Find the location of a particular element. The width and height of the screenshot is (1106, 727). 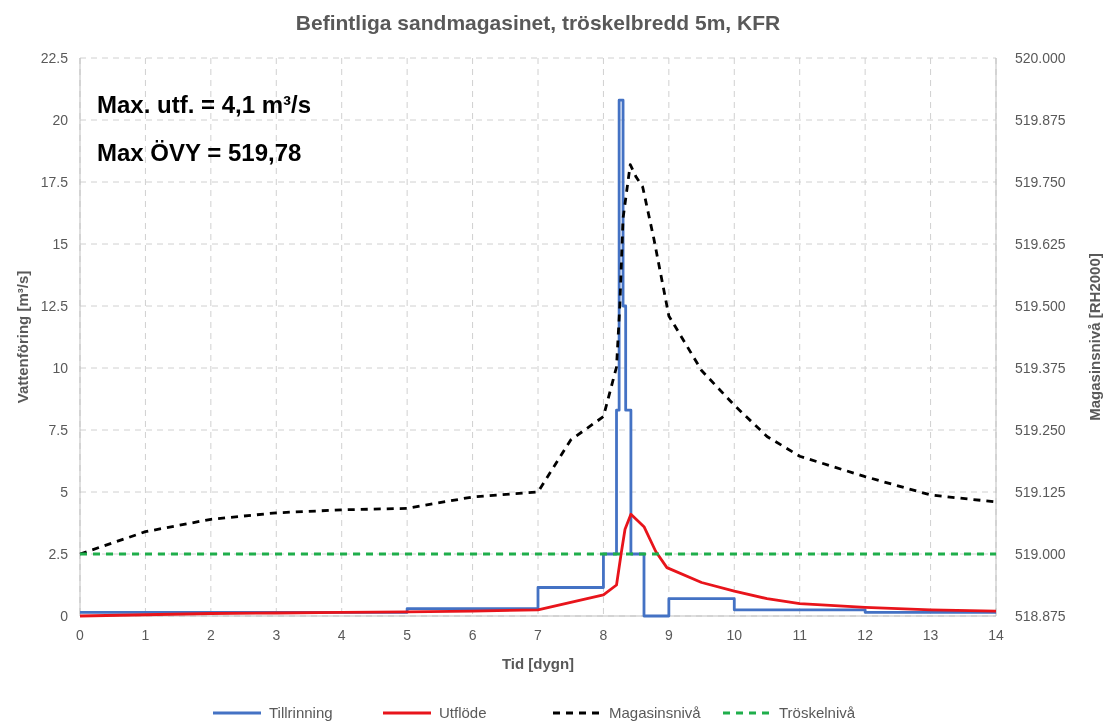

x-tick-label: 9 is located at coordinates (668, 635).